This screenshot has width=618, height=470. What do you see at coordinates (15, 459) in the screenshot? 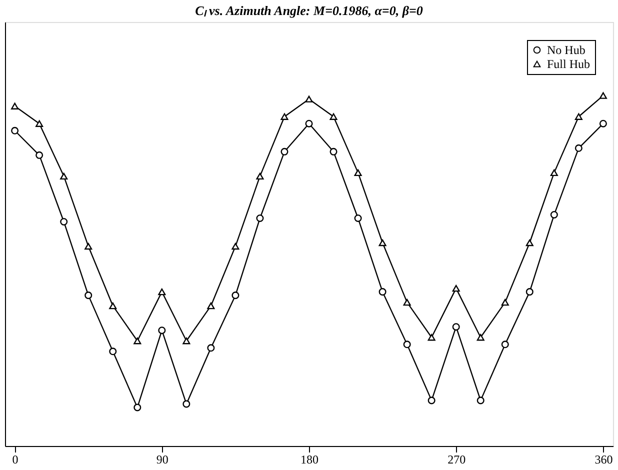
I see `x-tick-label: 0` at bounding box center [15, 459].